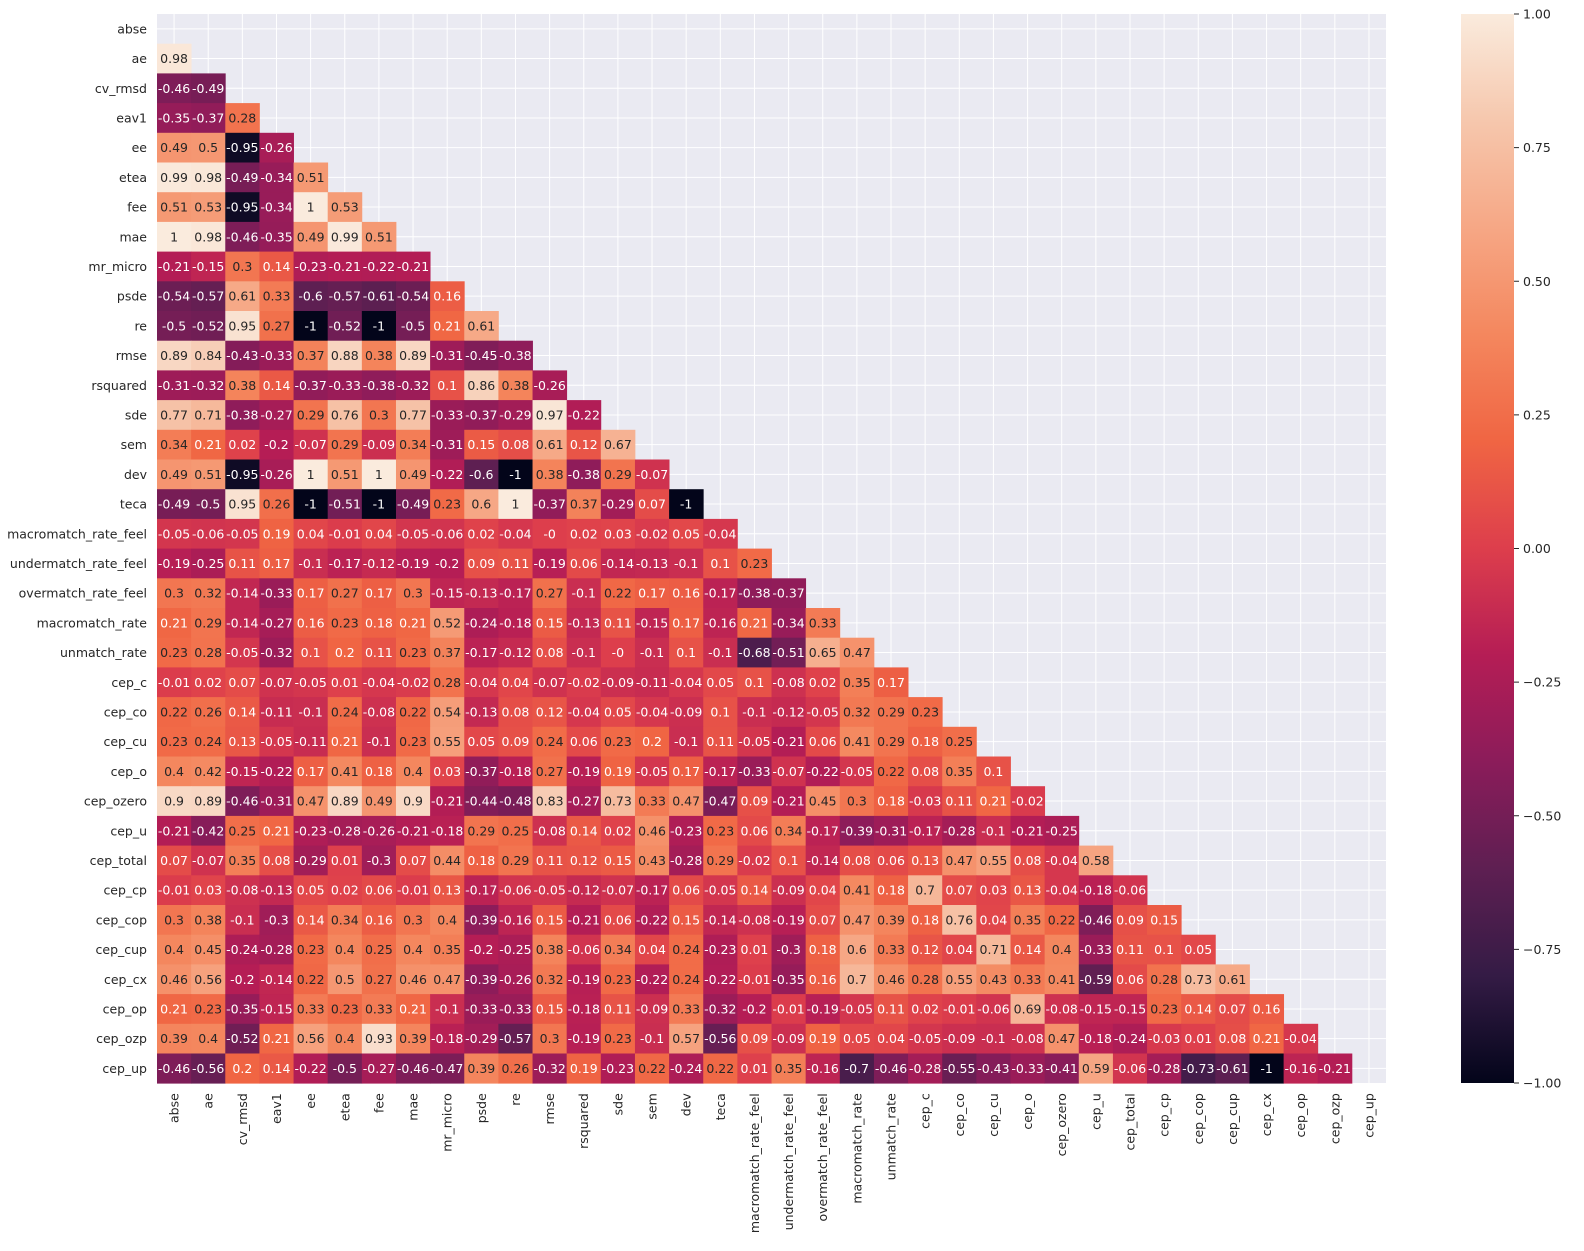  I want to click on cell-value-label: -0.14, so click(823, 860).